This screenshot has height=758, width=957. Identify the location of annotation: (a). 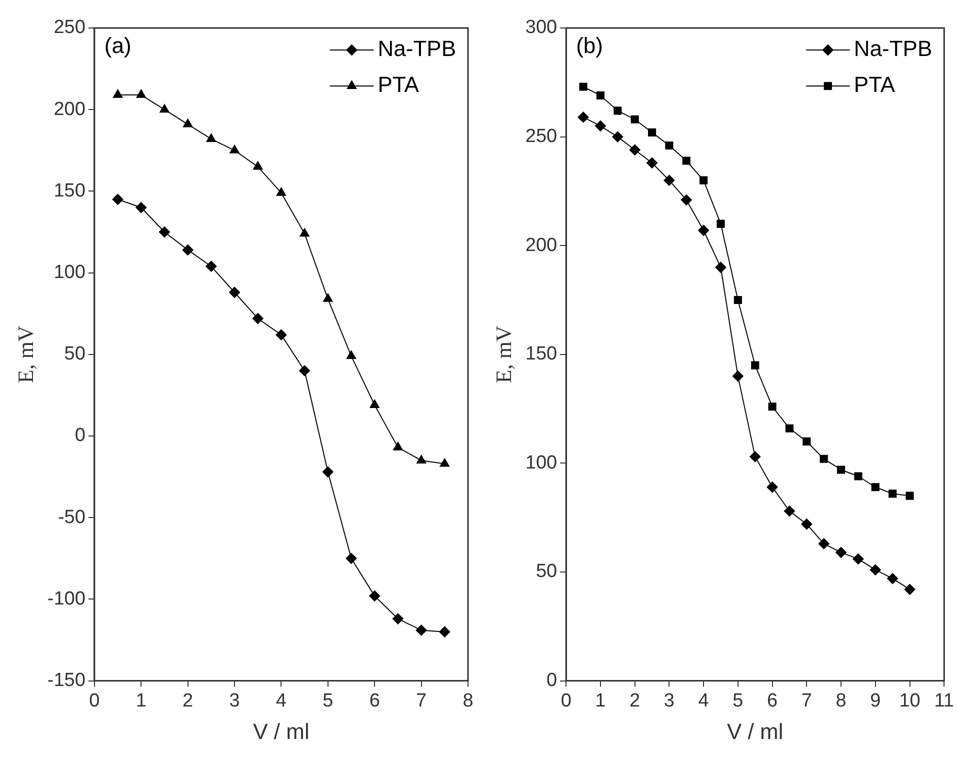
(118, 45).